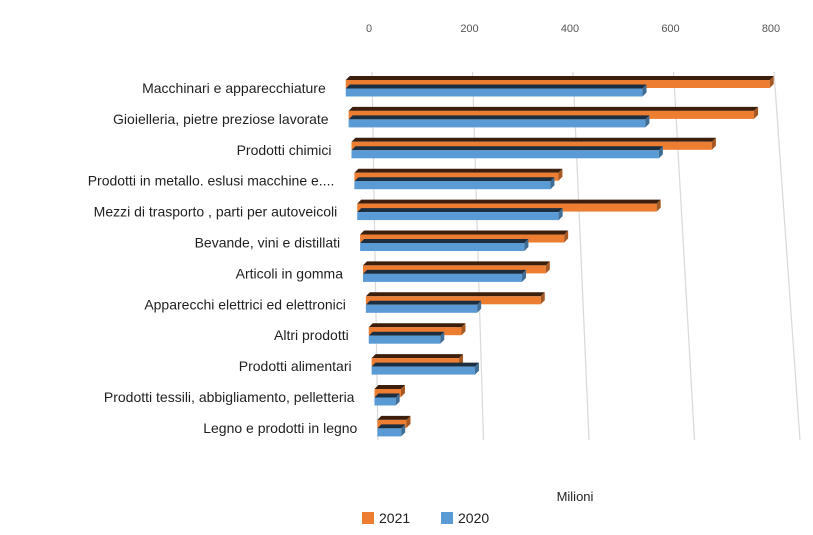  I want to click on x-tick-label: 400, so click(570, 29).